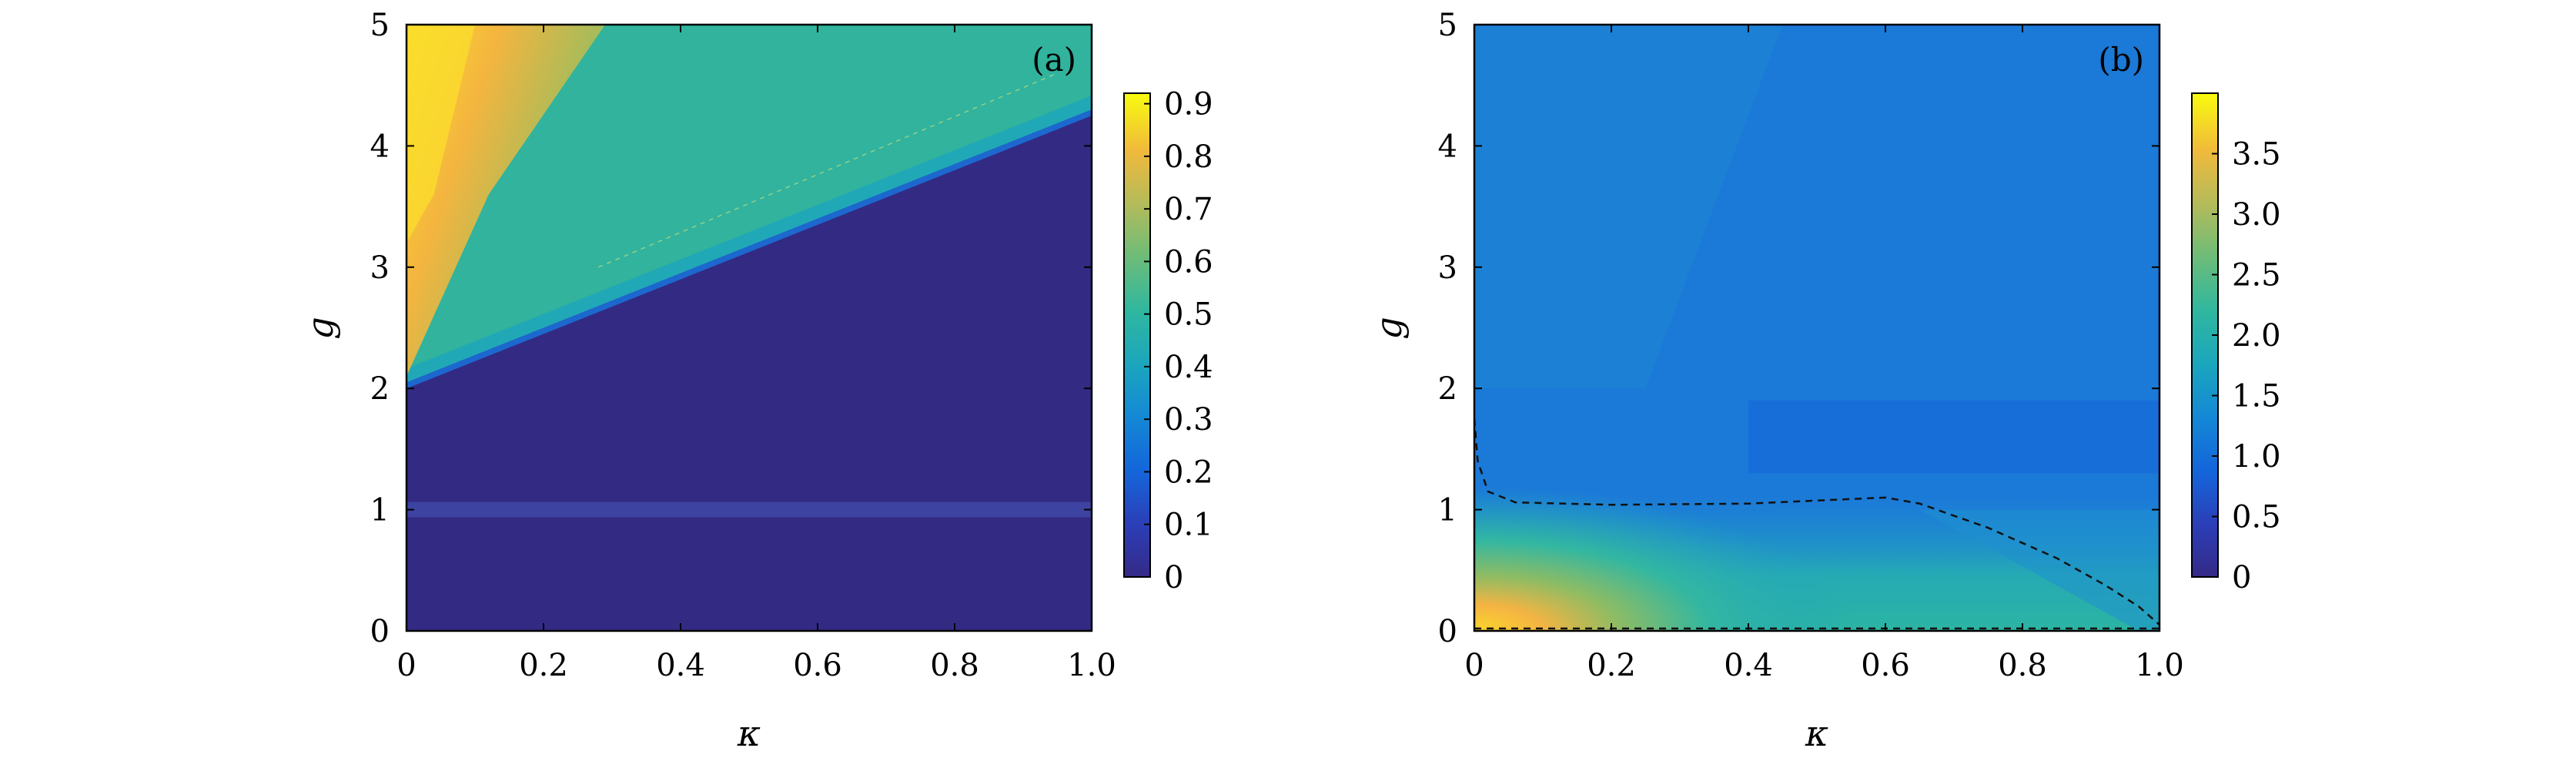 The height and width of the screenshot is (758, 2576). What do you see at coordinates (1189, 157) in the screenshot?
I see `colorbar-tick-label-a-8: 0.8` at bounding box center [1189, 157].